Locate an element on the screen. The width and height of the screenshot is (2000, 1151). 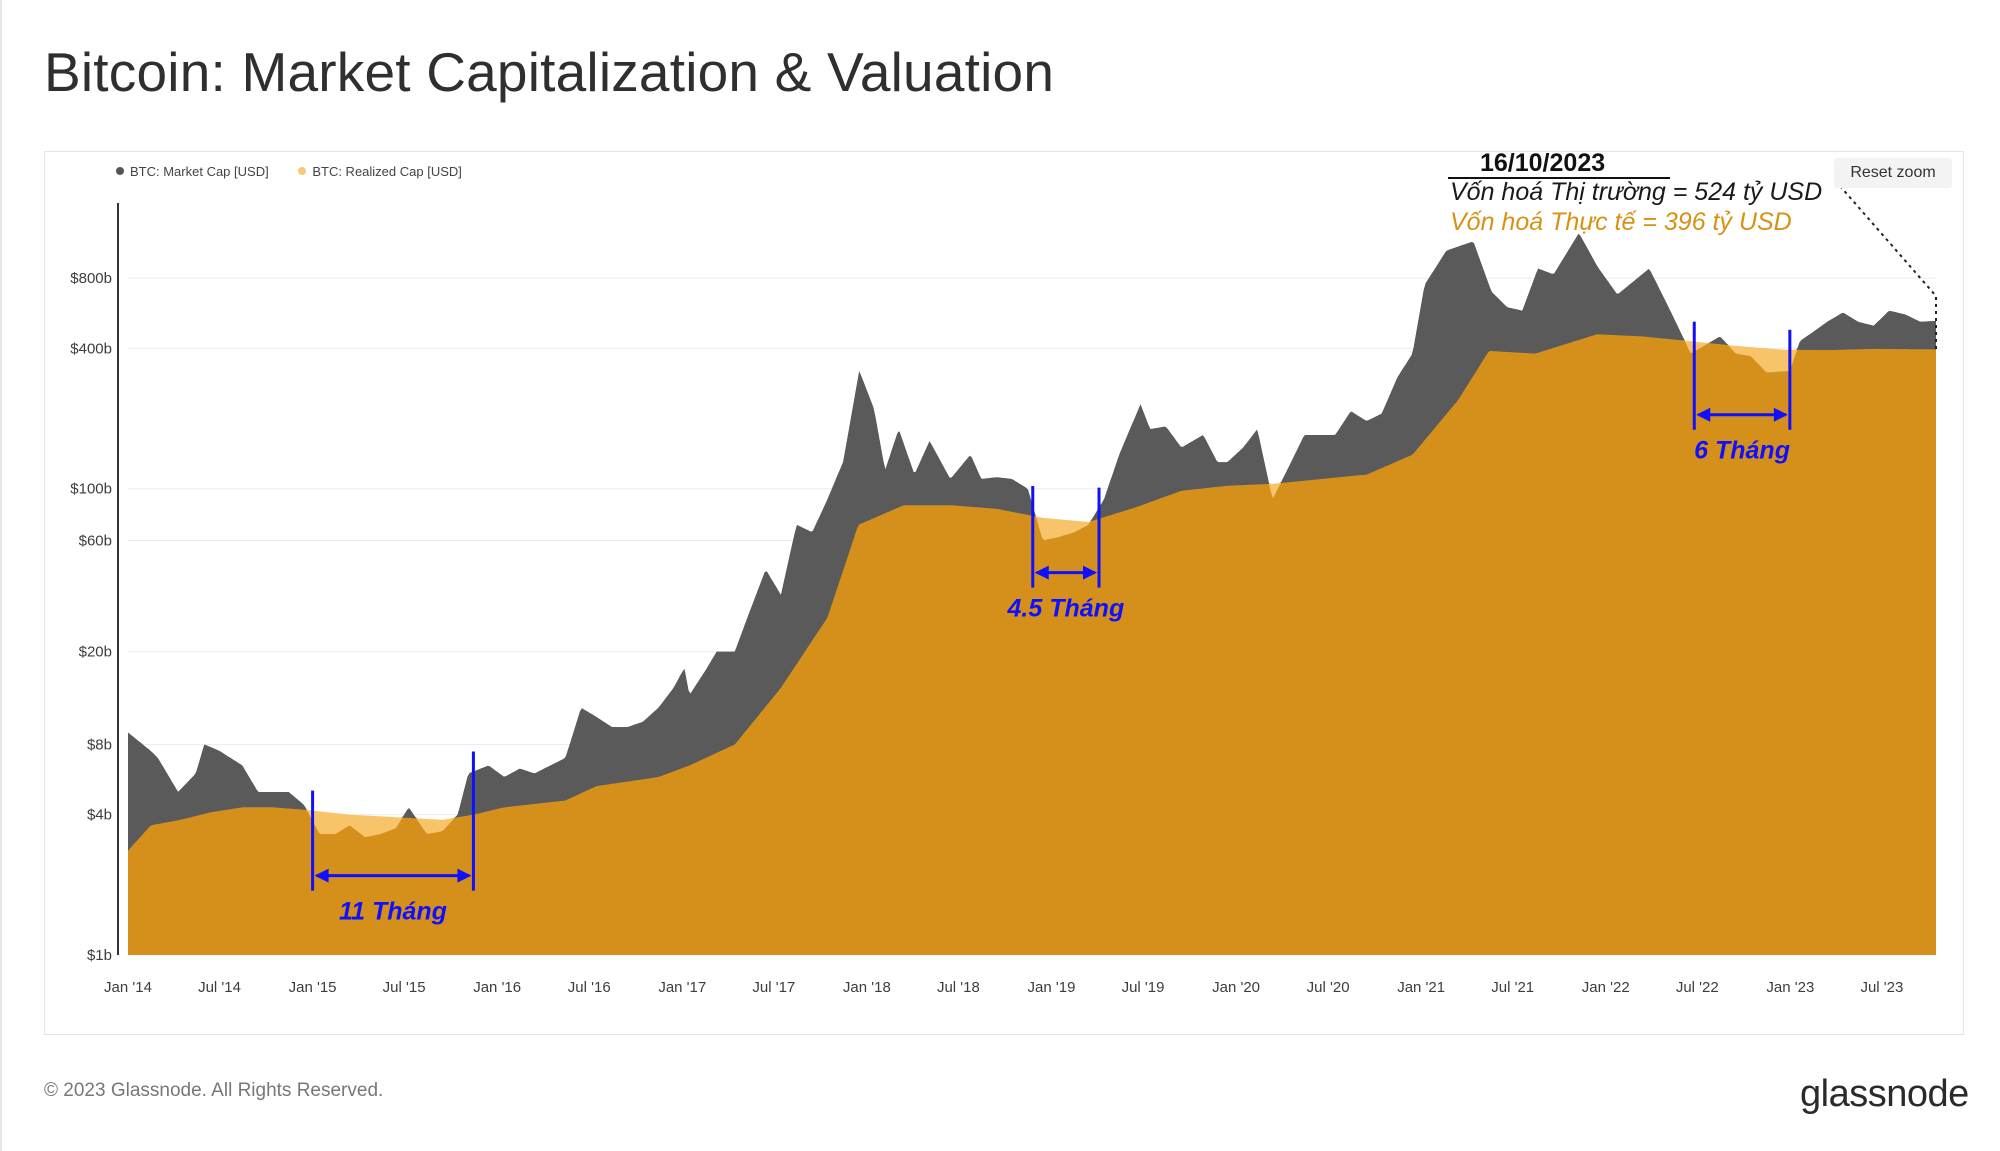
x-tick-label: Jan '16 is located at coordinates (497, 987).